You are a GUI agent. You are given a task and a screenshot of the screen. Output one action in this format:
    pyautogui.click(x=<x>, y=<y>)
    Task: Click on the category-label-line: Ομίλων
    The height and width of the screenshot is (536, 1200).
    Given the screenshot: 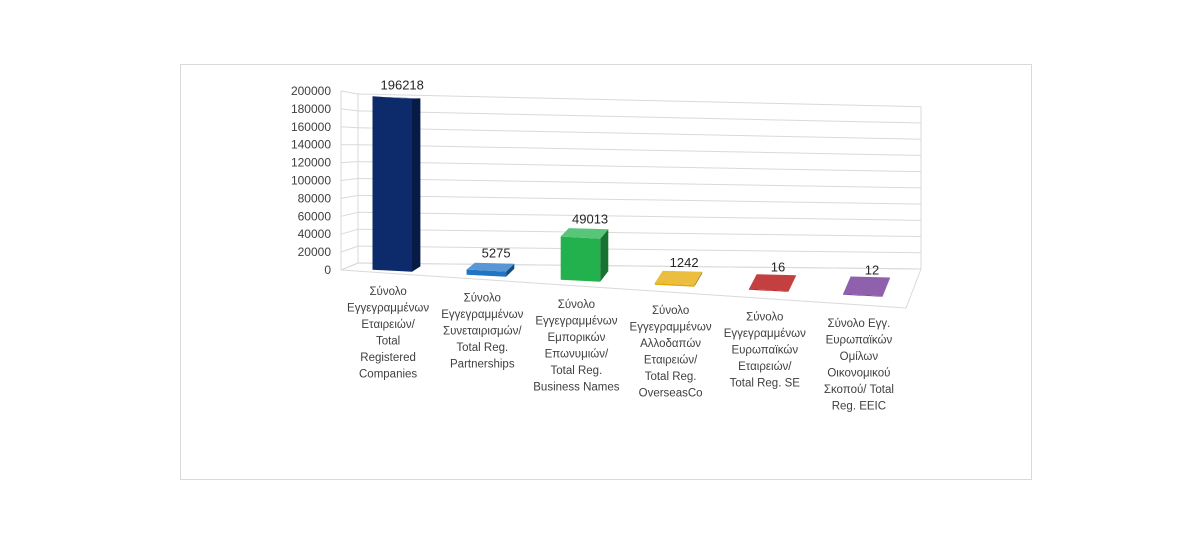 What is the action you would take?
    pyautogui.click(x=859, y=357)
    